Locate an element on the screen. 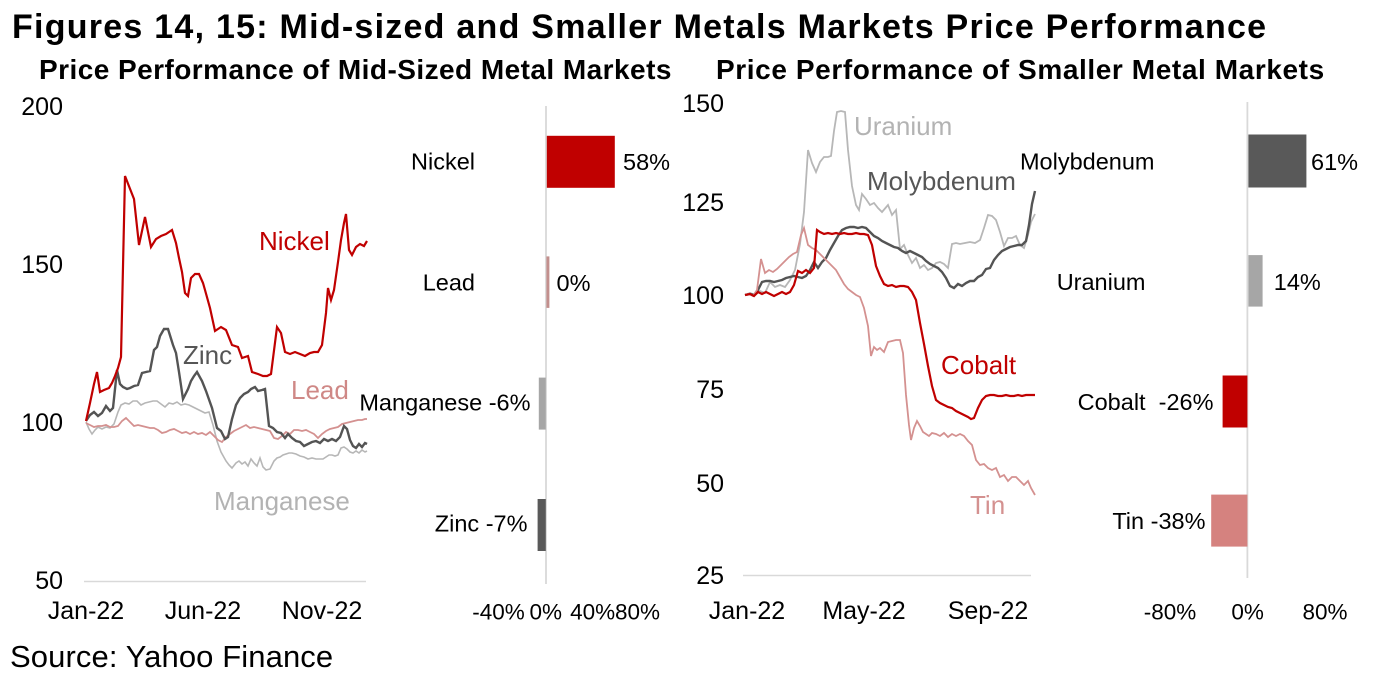 The height and width of the screenshot is (684, 1389). svg-text: -80% is located at coordinates (1170, 612).